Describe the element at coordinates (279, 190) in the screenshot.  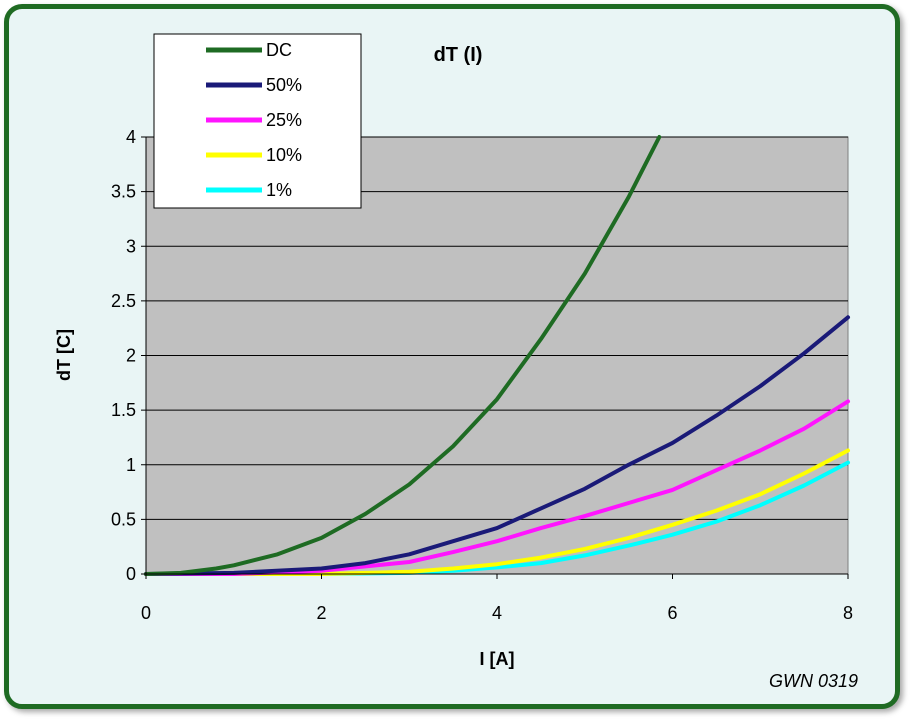
I see `legend-label: 1%` at that location.